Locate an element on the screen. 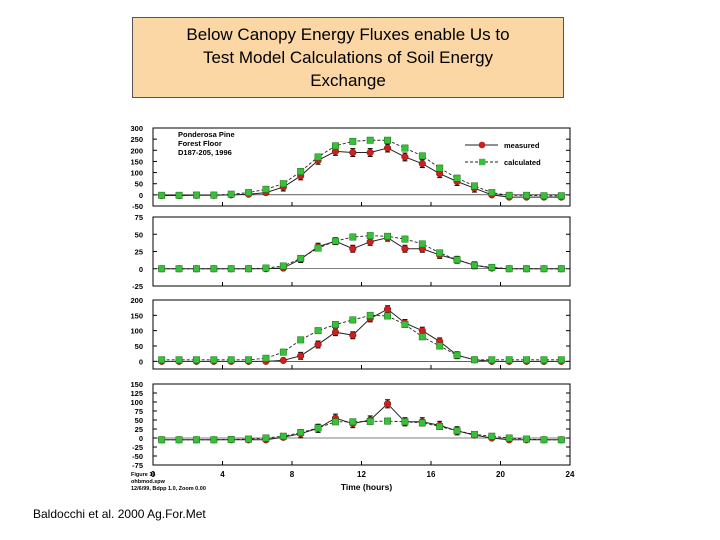 The image size is (720, 540). series-line-measured is located at coordinates (361, 335).